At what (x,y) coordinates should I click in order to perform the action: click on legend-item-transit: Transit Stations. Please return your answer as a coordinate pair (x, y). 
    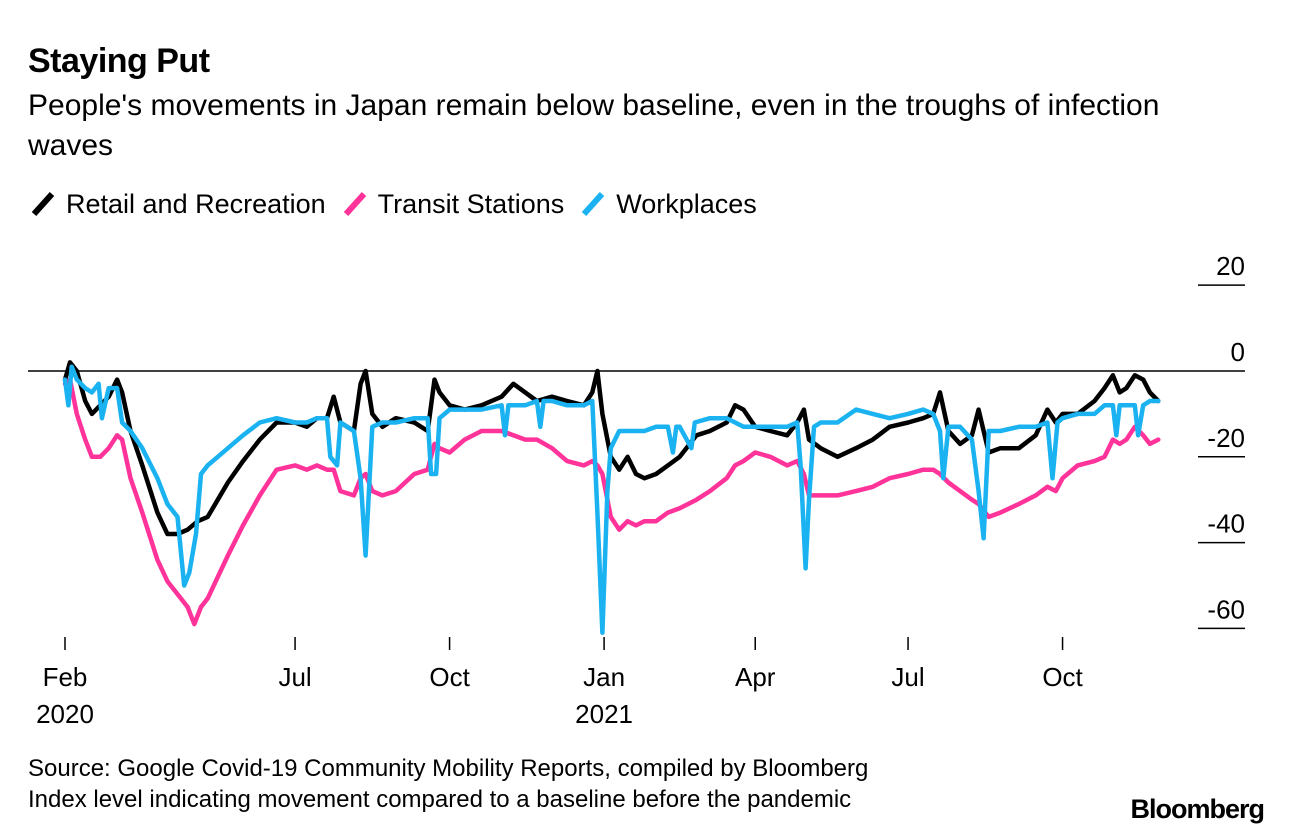
    Looking at the image, I should click on (452, 204).